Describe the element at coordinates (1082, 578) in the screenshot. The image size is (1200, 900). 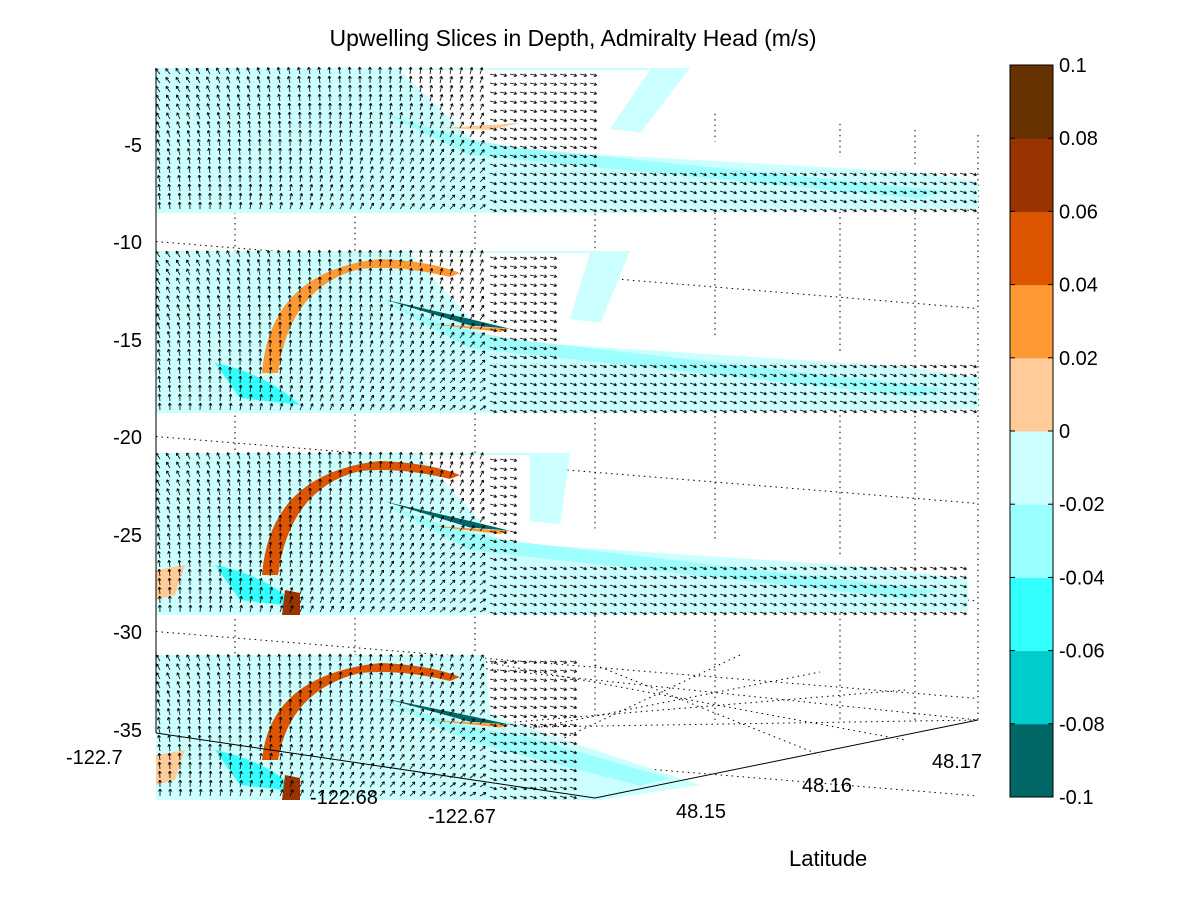
I see `colorbar-tick-label: -0.04` at that location.